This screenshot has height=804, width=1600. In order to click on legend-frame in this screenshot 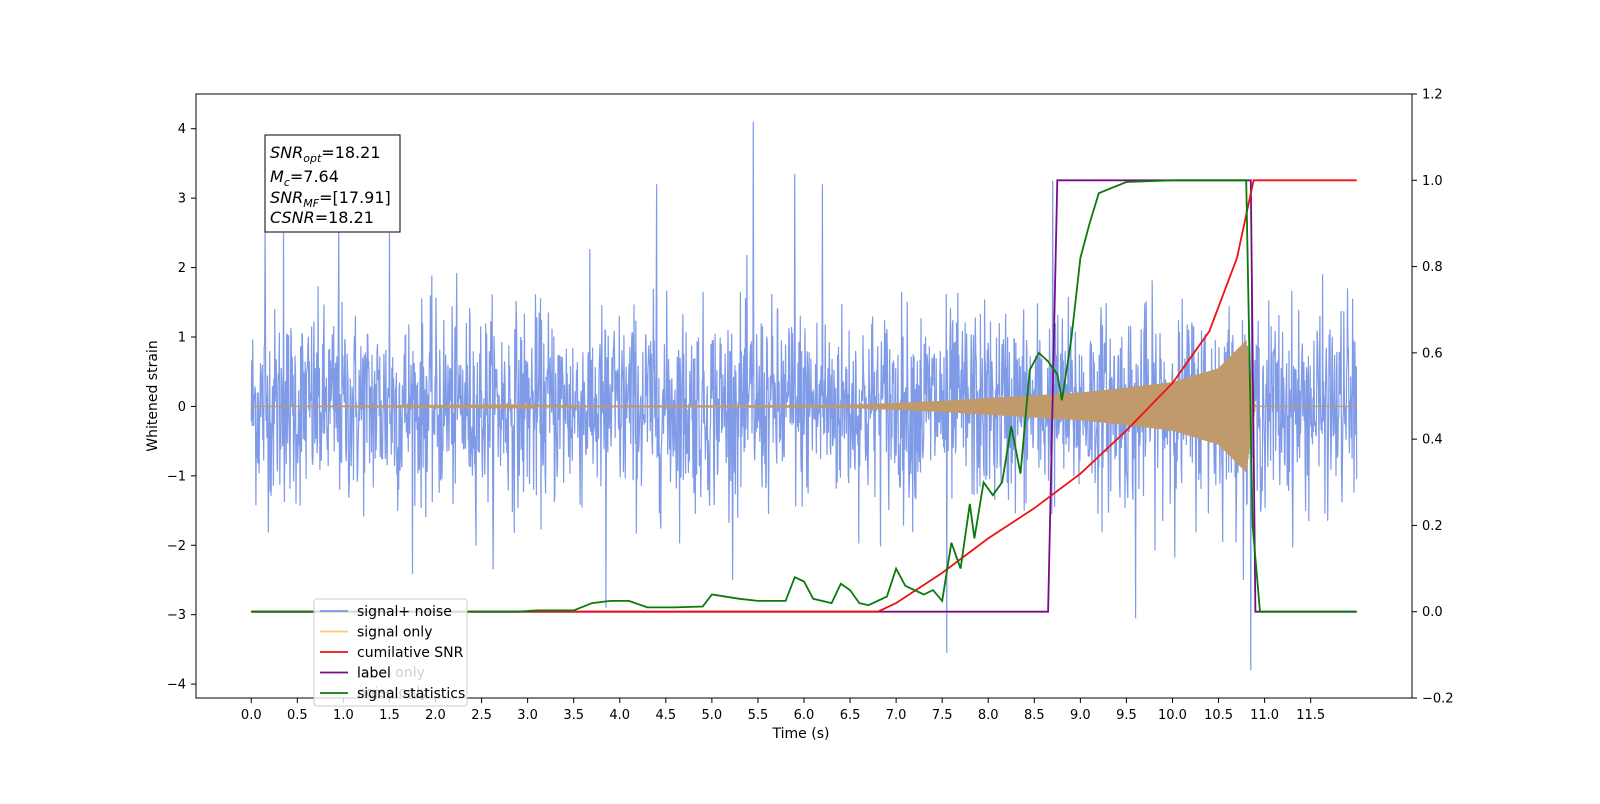, I will do `click(390, 652)`.